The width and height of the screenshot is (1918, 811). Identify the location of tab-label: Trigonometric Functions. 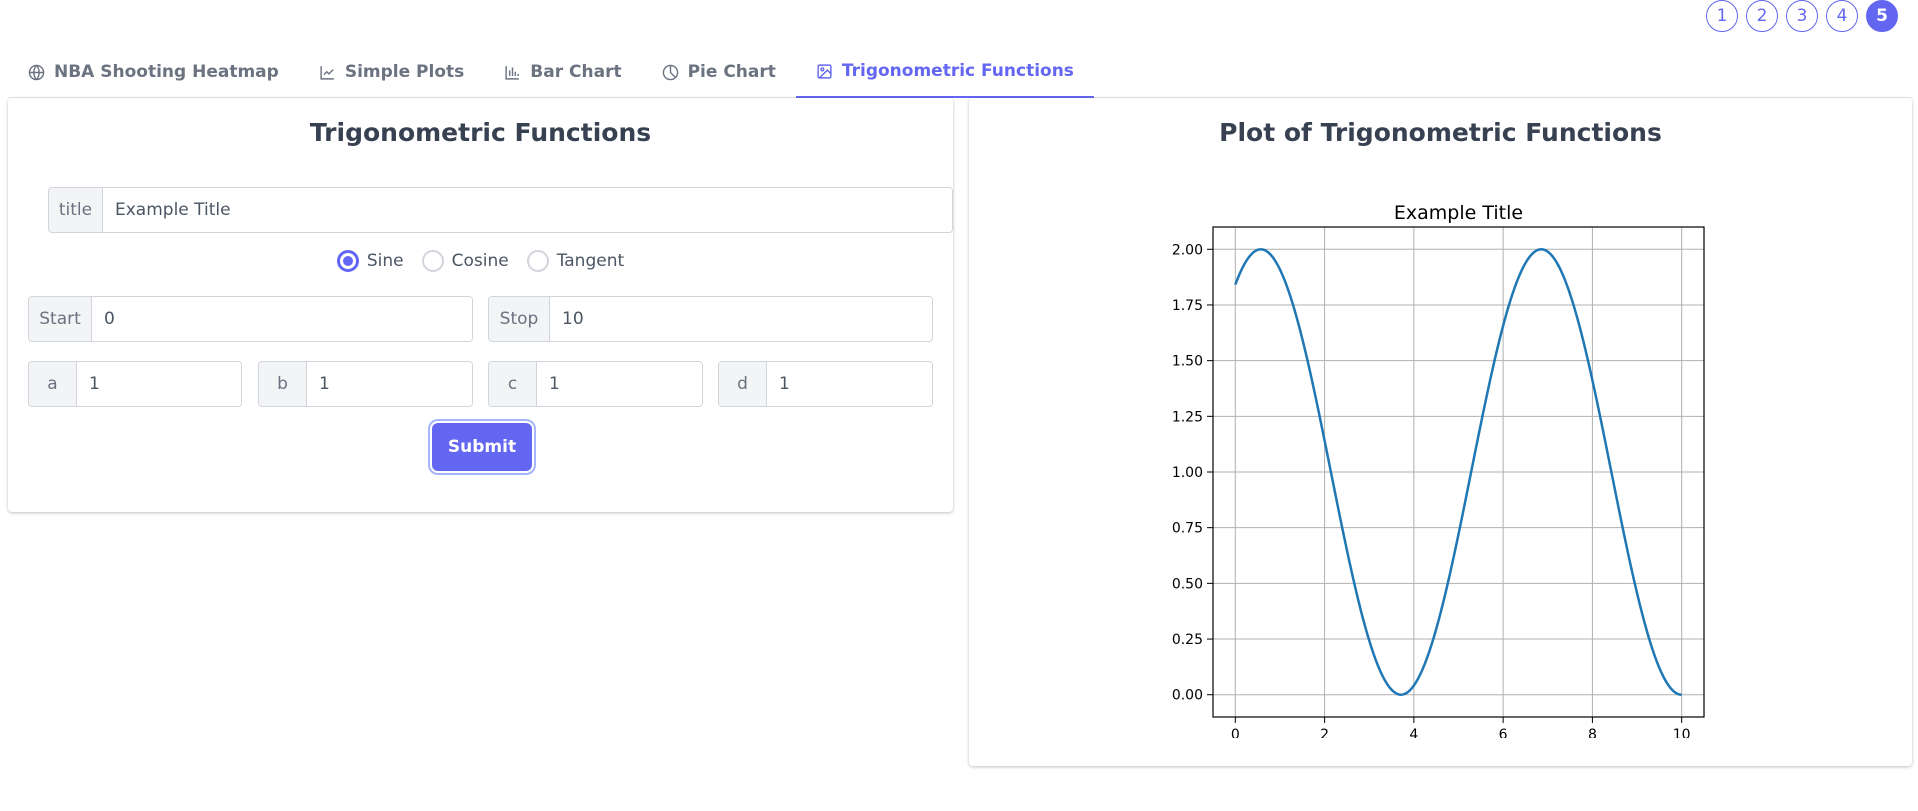
(957, 71).